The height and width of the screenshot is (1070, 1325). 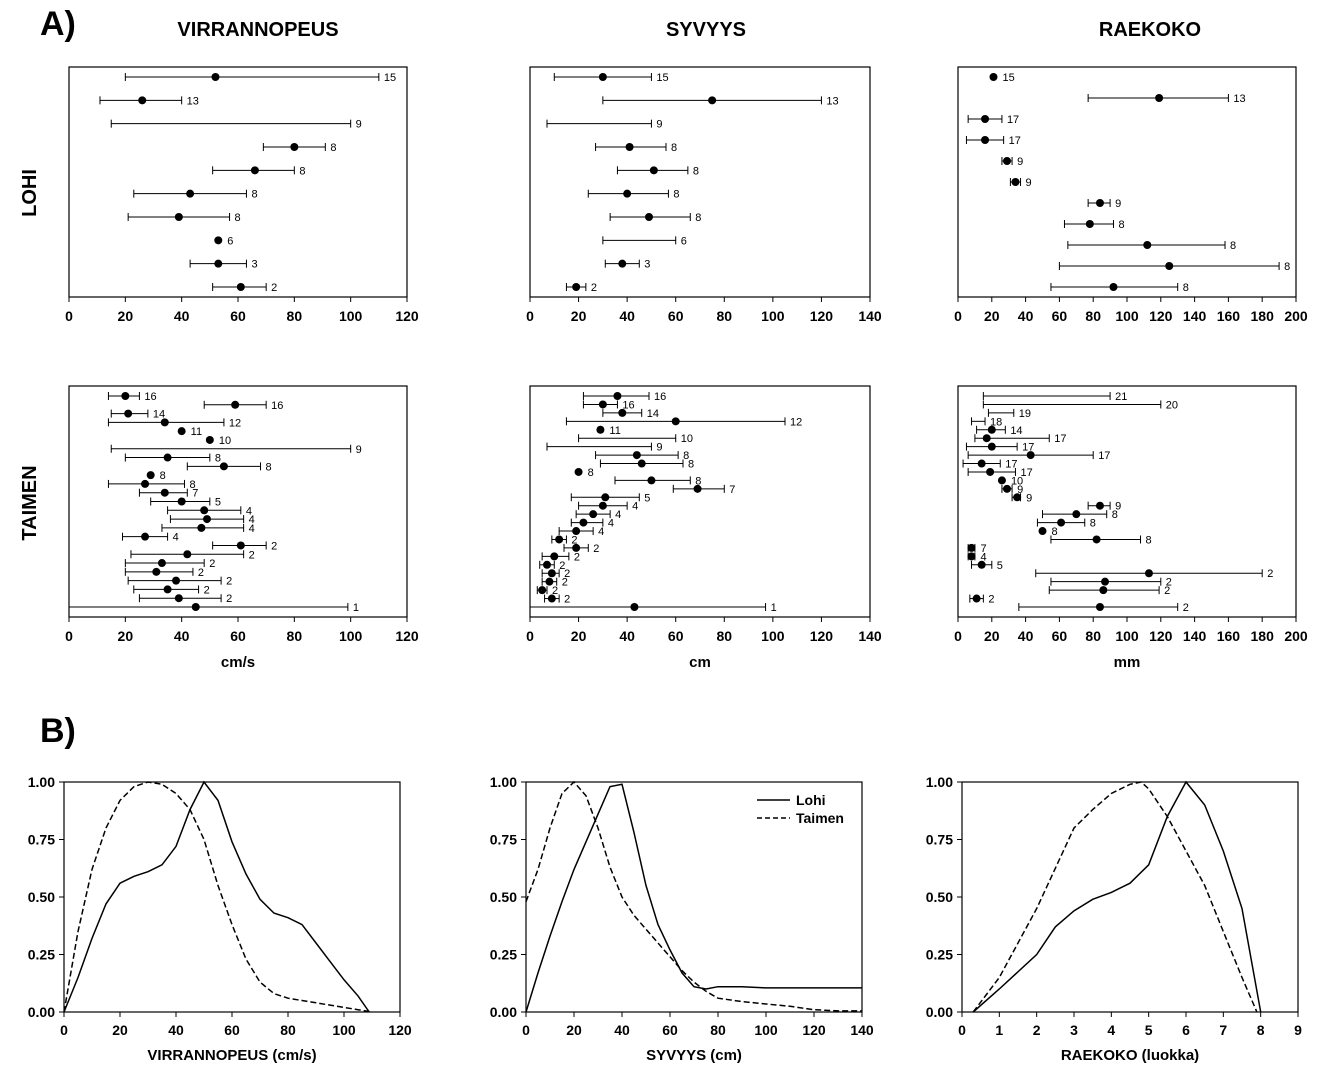 I want to click on sample-size-label: 16, so click(x=150, y=397).